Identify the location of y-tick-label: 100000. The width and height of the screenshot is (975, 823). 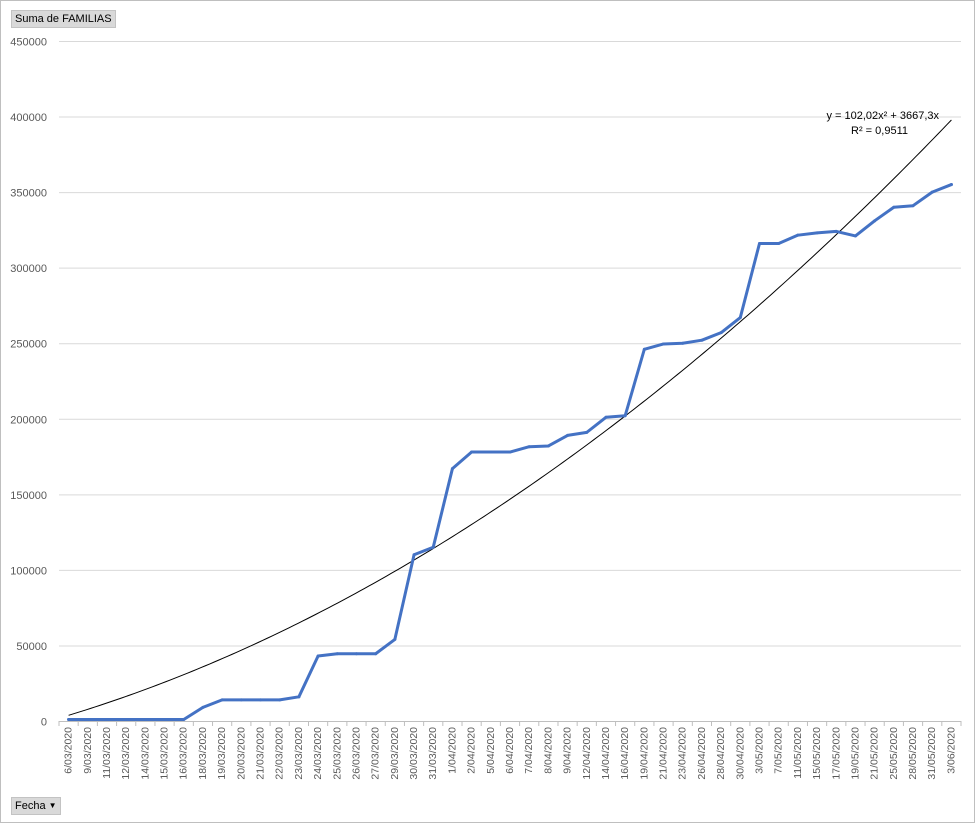
(28, 571).